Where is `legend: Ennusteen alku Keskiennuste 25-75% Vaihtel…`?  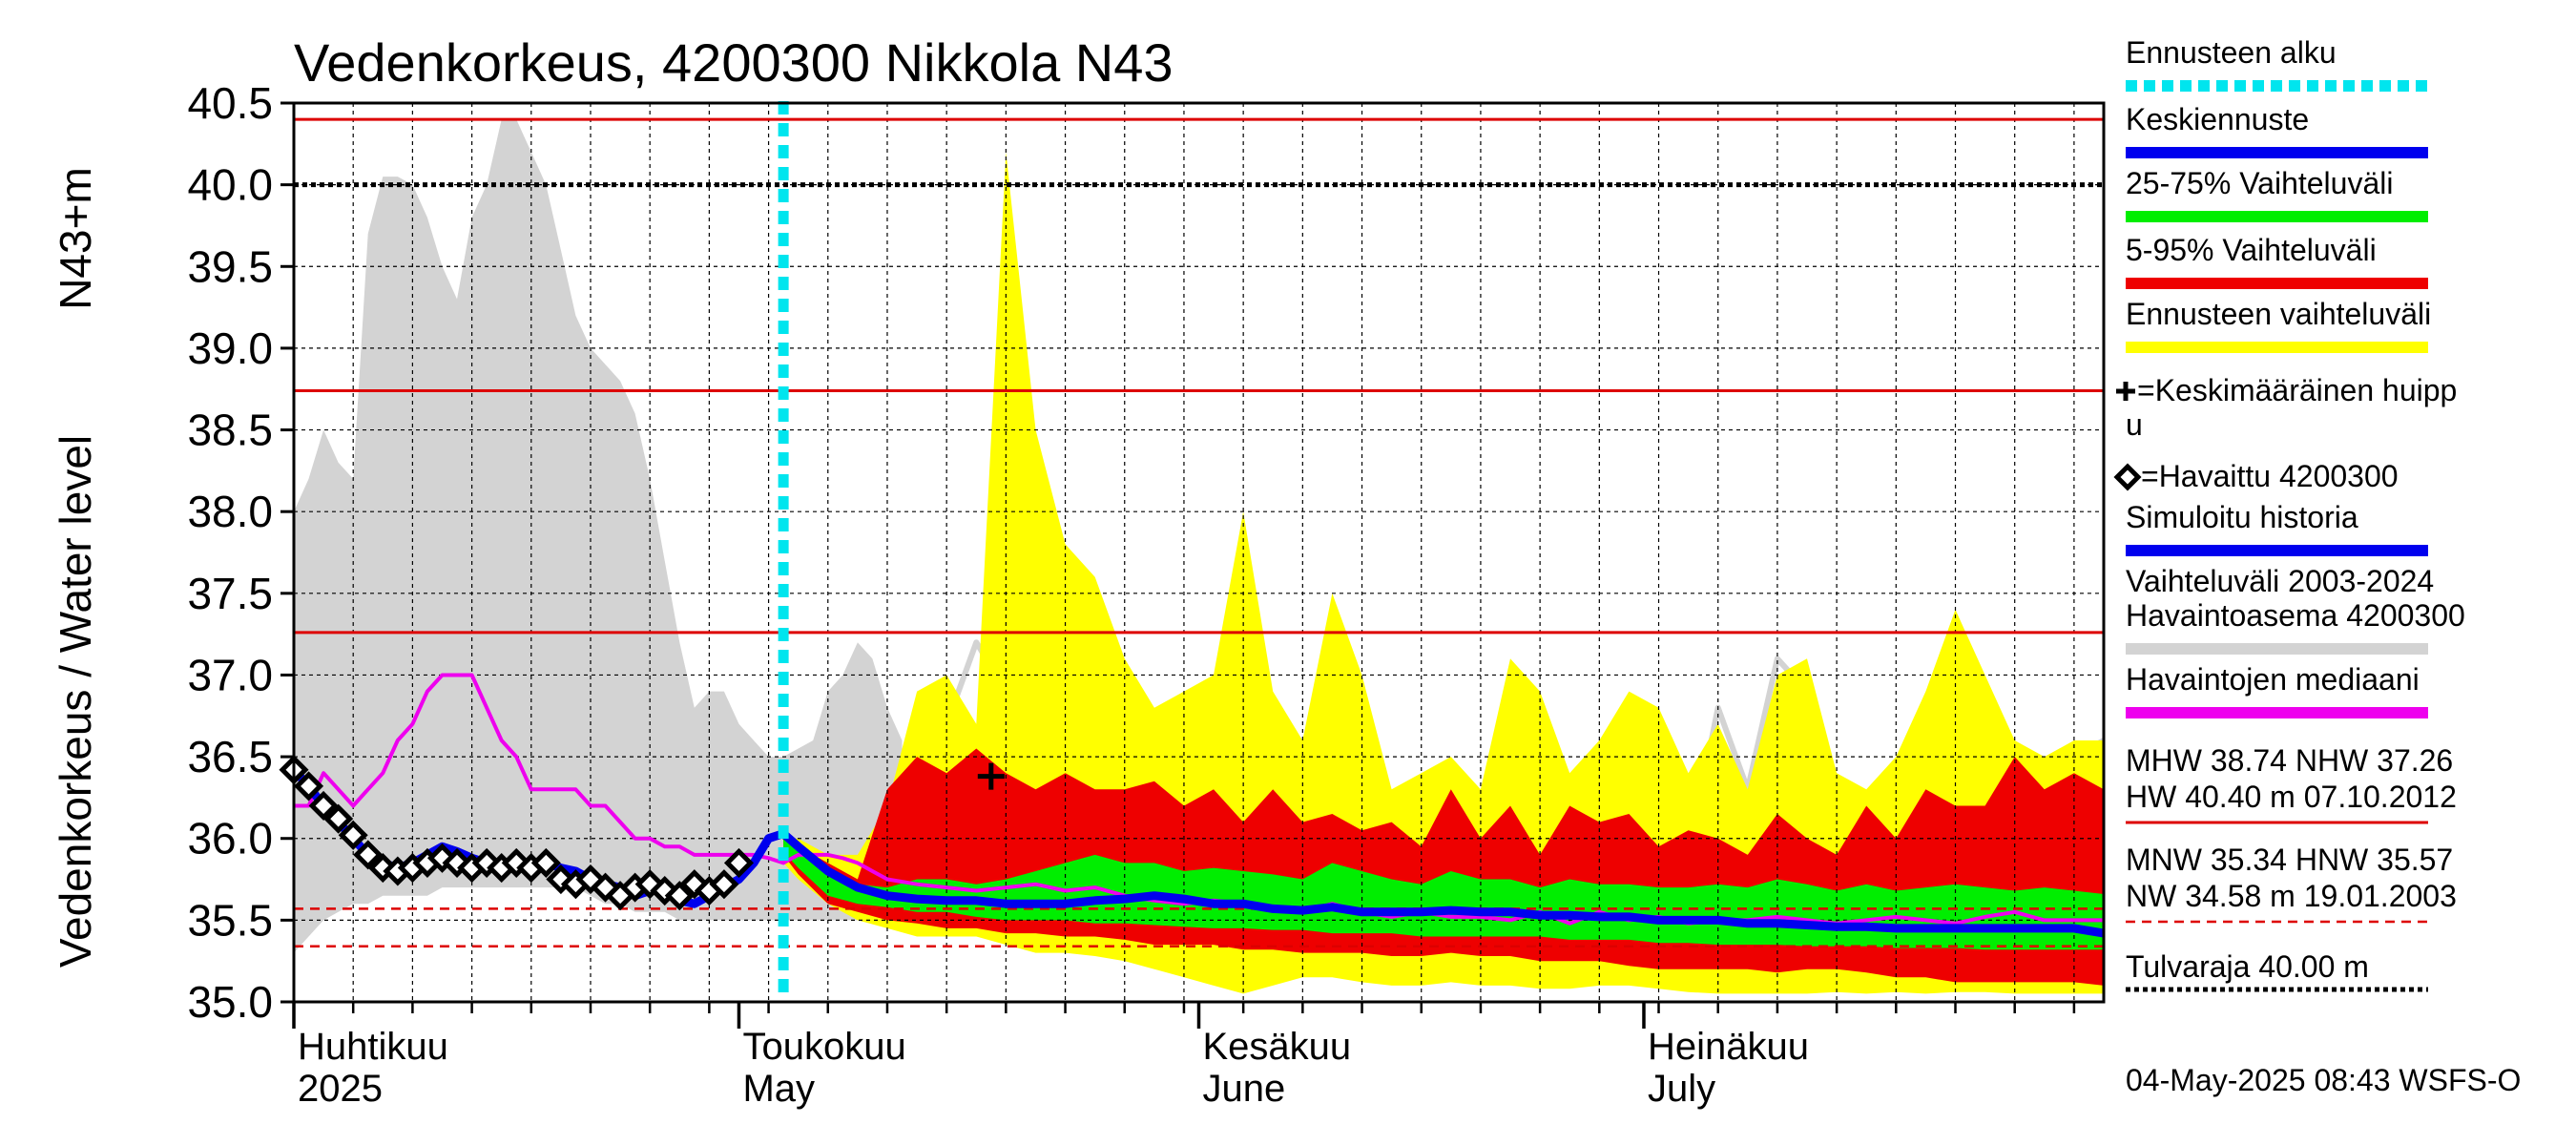
legend: Ennusteen alku Keskiennuste 25-75% Vaihtel… is located at coordinates (2289, 514).